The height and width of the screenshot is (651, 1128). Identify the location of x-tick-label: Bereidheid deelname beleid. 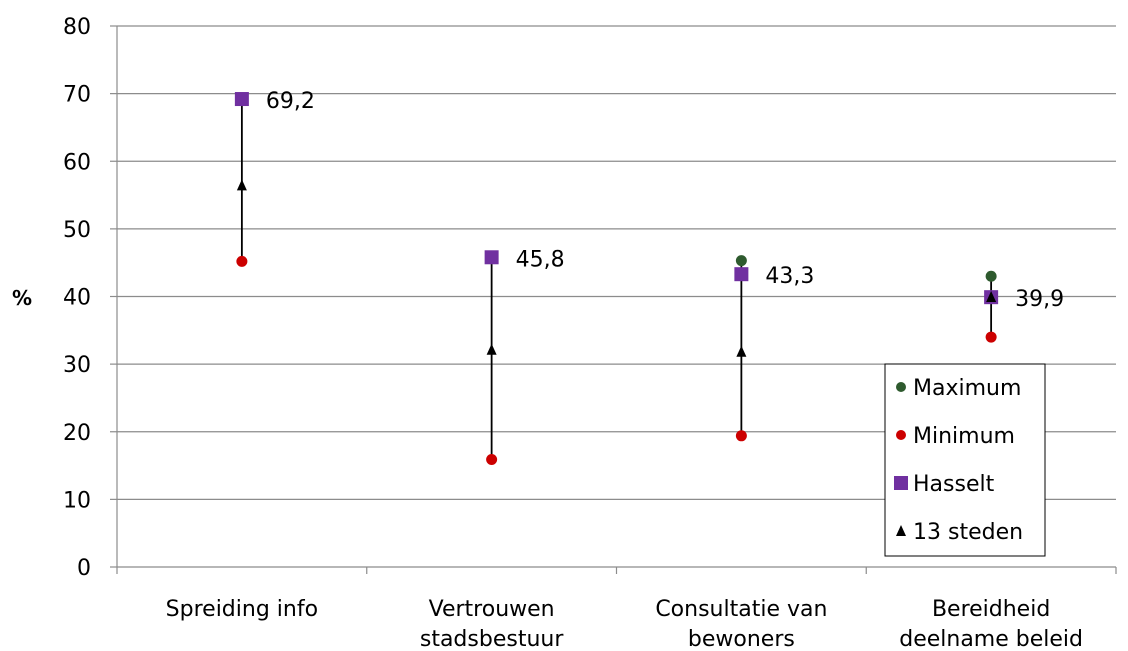
(991, 624).